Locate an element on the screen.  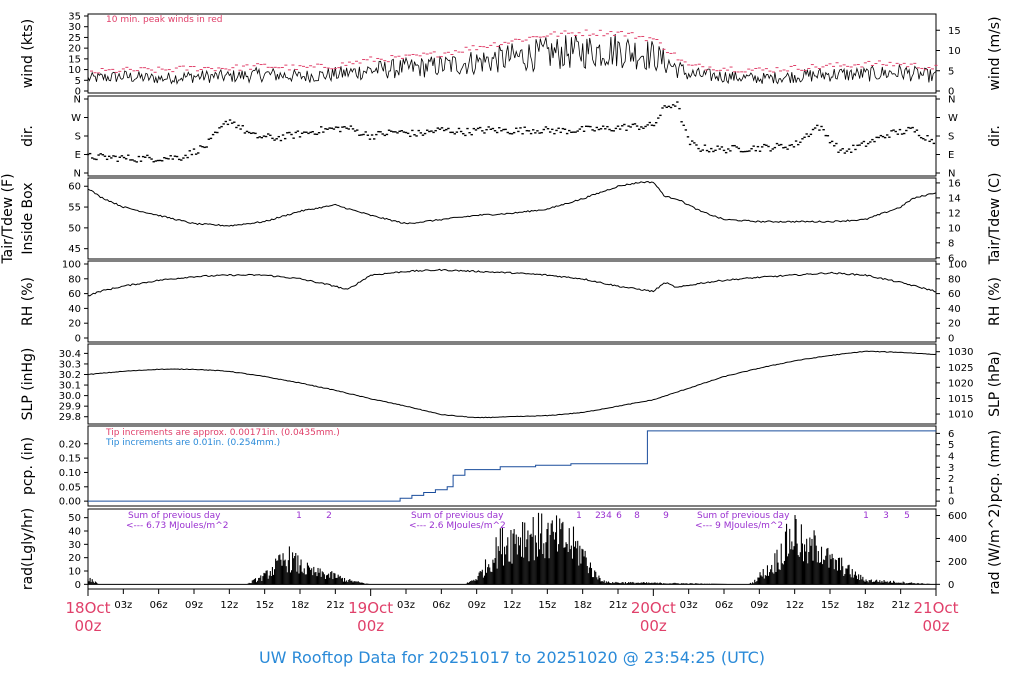
wind-tick-label-left: 25 is located at coordinates (74, 38).